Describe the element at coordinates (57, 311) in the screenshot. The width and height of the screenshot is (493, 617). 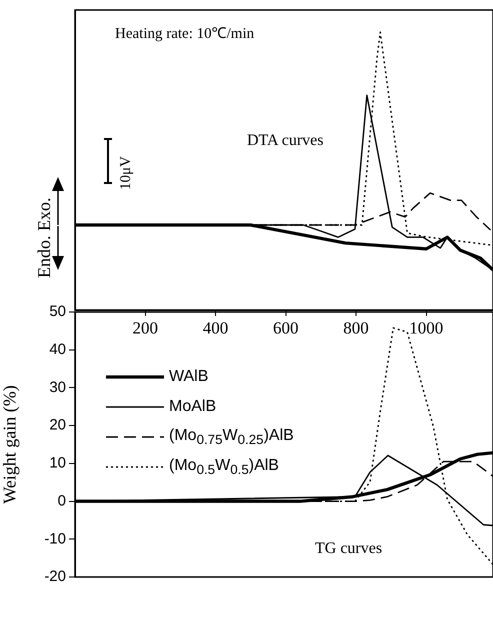
I see `y-tick-label: 50` at that location.